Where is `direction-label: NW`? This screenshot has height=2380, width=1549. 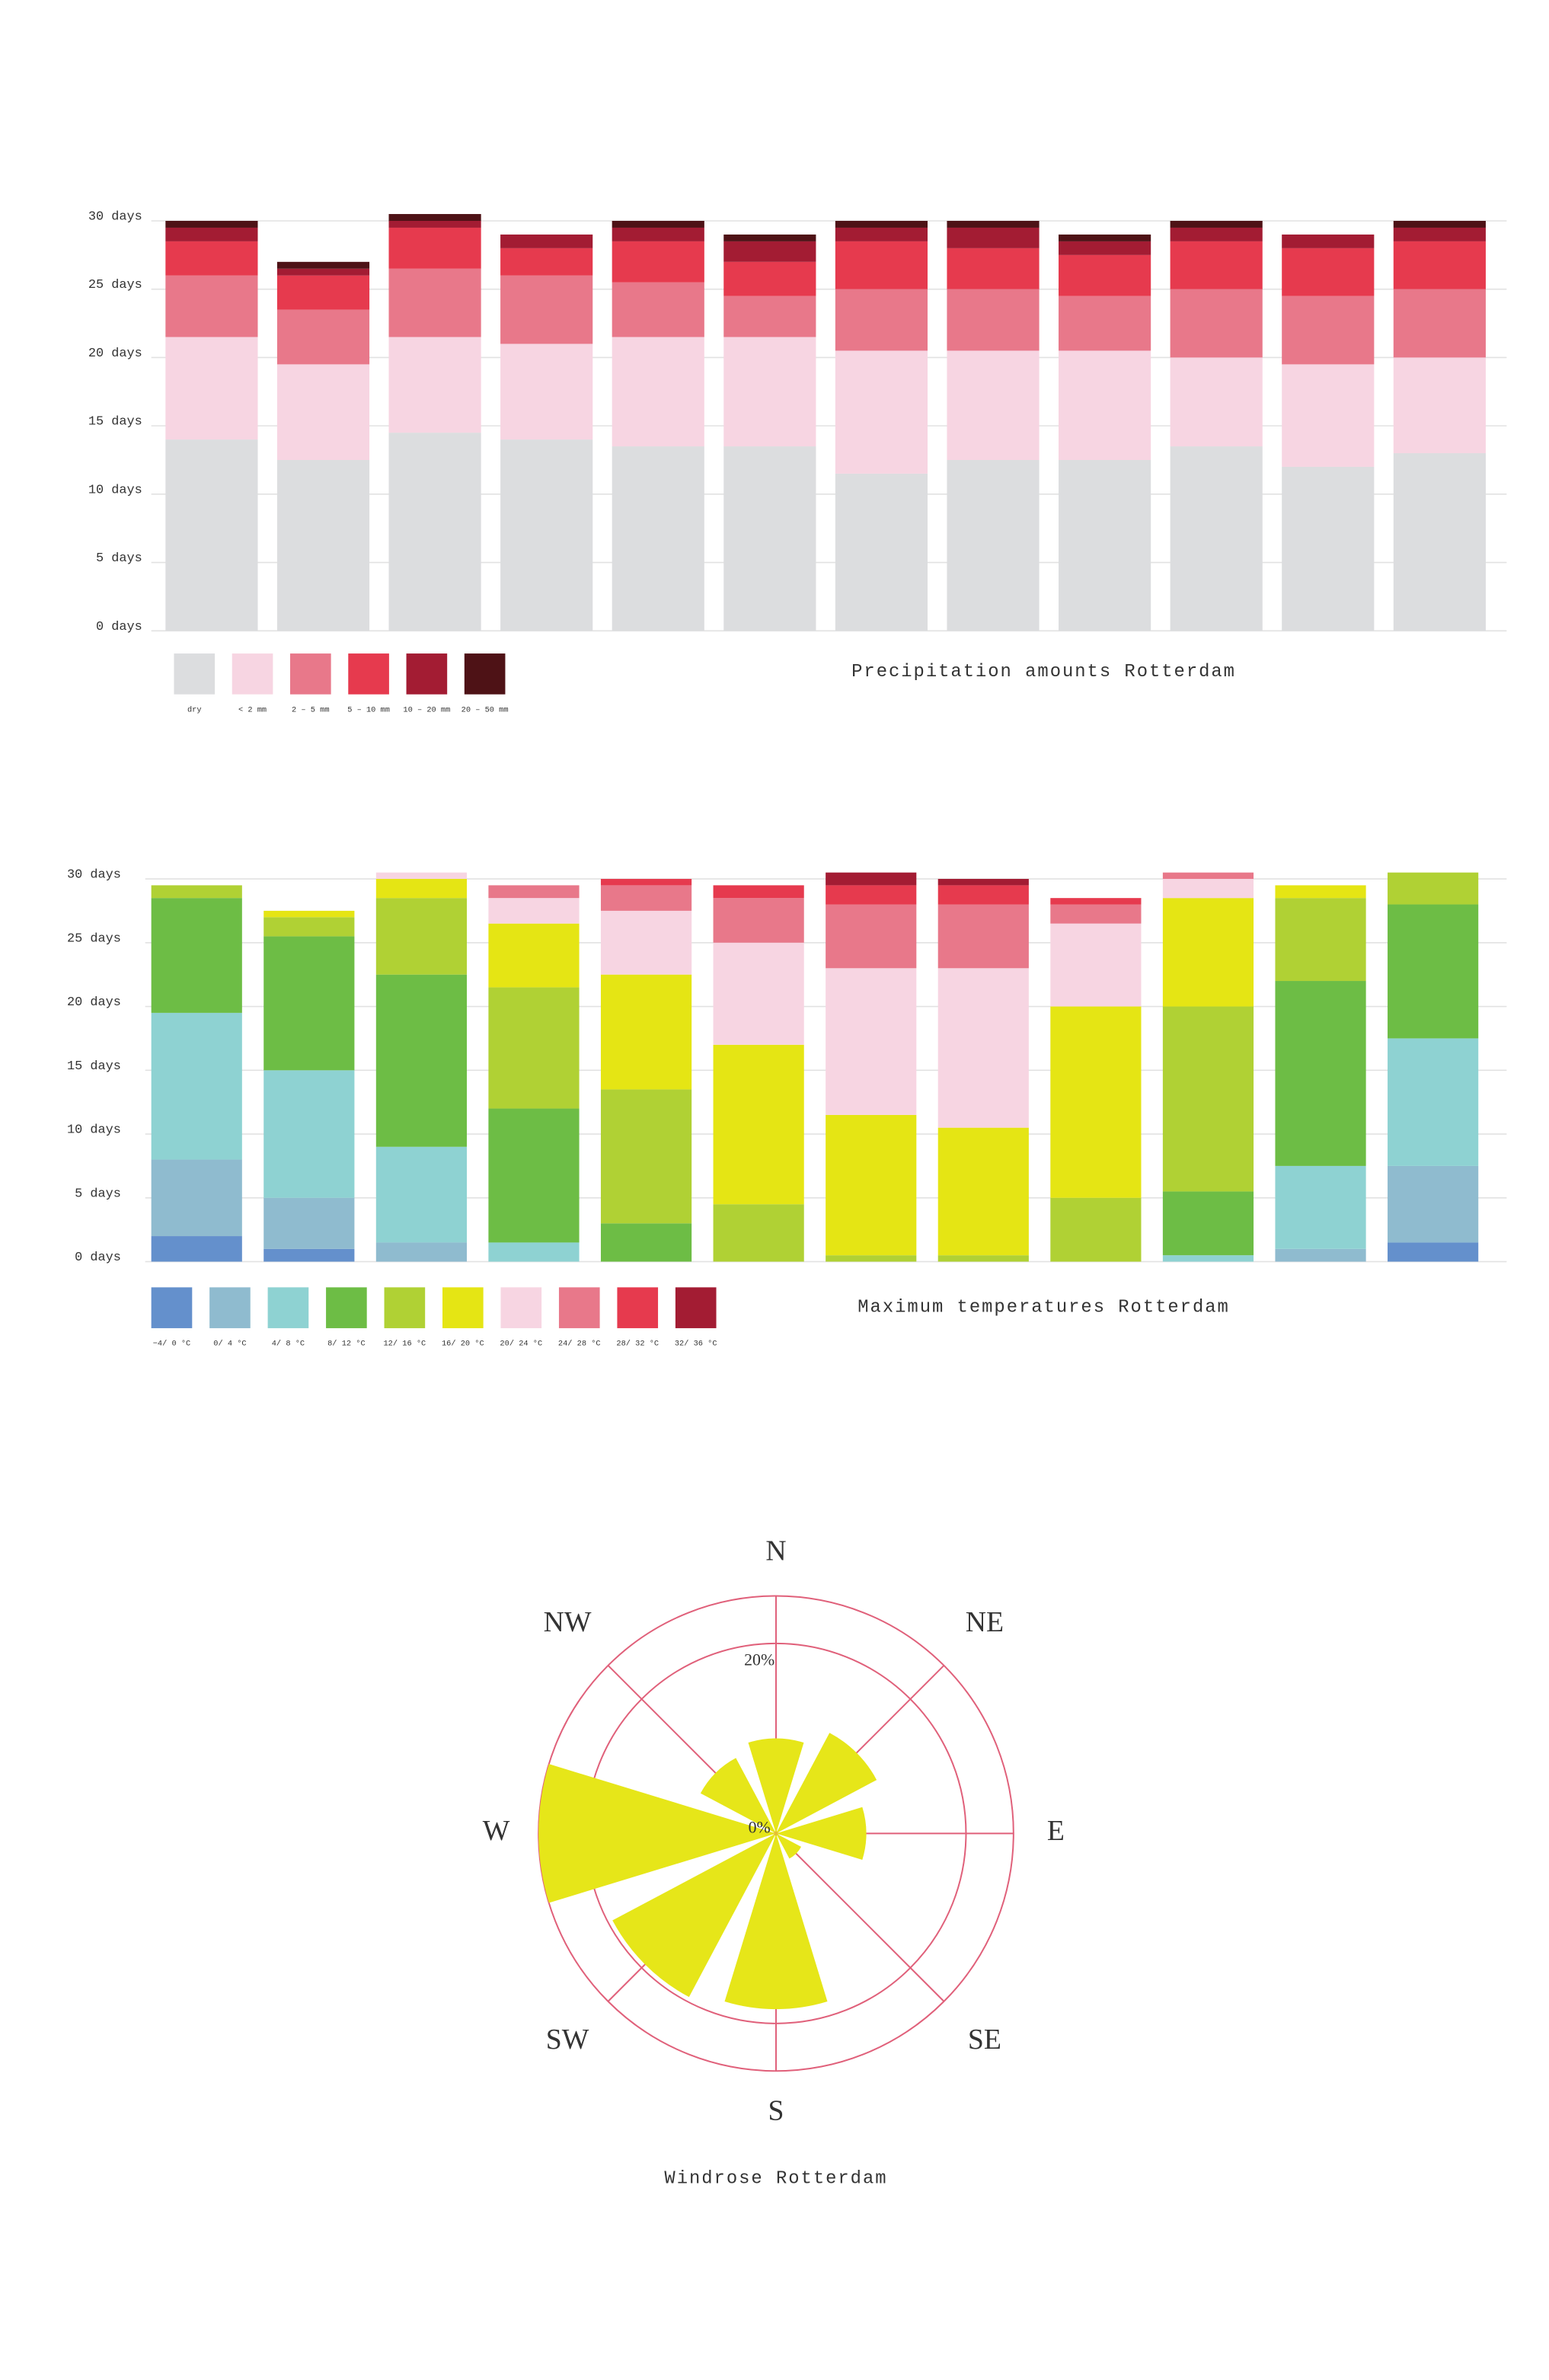 direction-label: NW is located at coordinates (568, 1622).